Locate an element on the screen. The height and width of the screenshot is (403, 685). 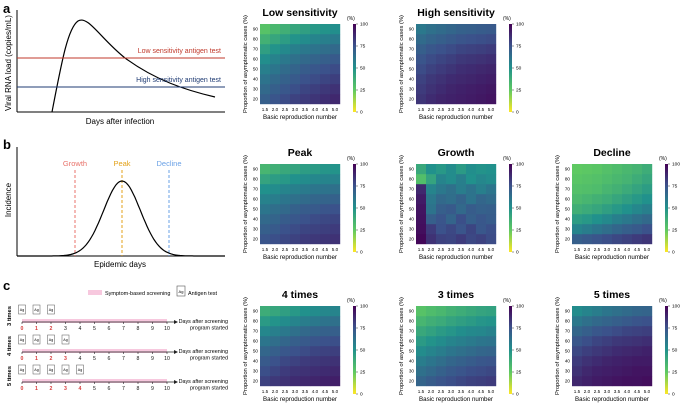
colorbar-unit: (%) is located at coordinates (351, 19).